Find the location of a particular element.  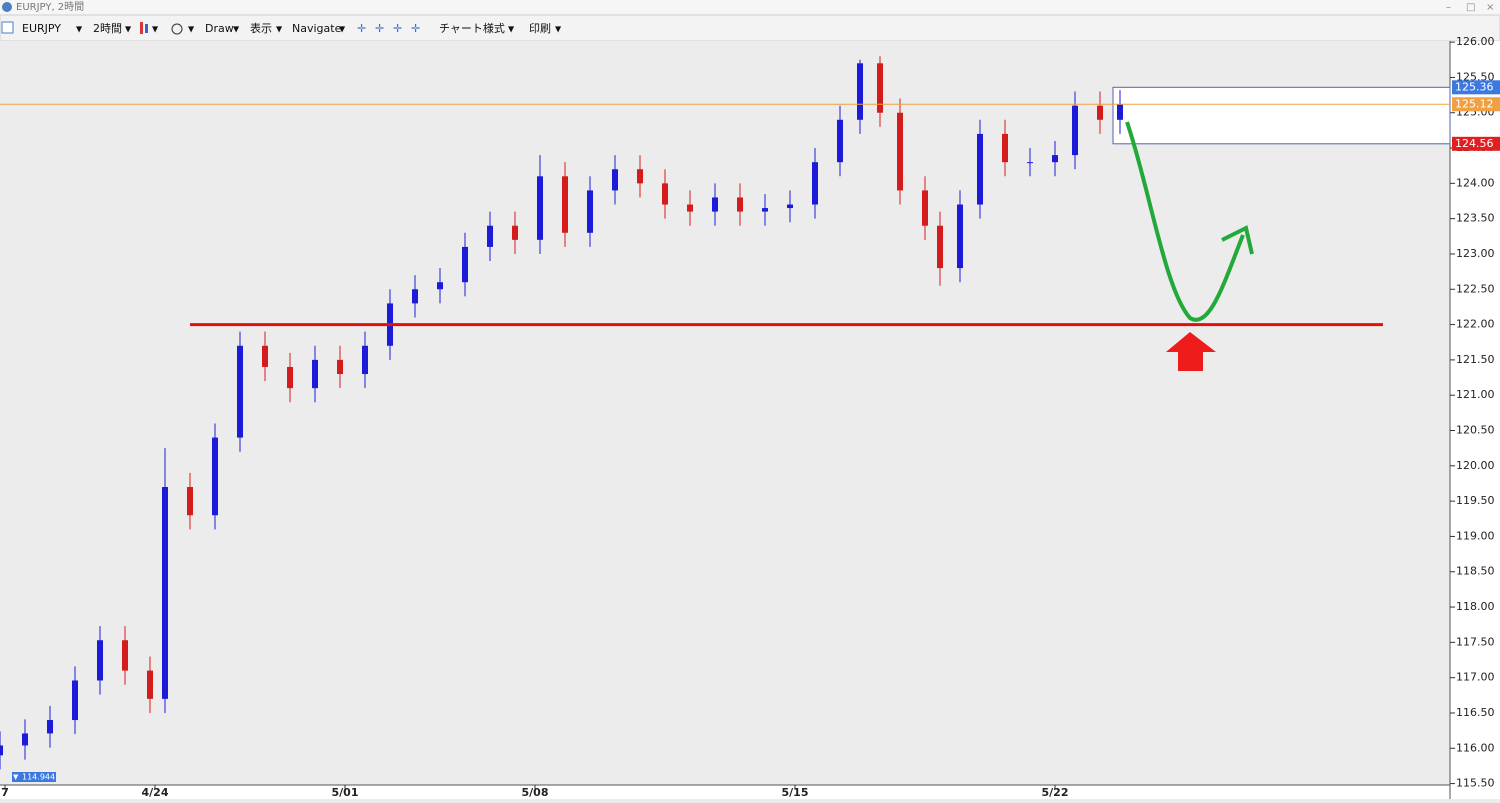

y-tick-label: 116.00 is located at coordinates (1475, 747).